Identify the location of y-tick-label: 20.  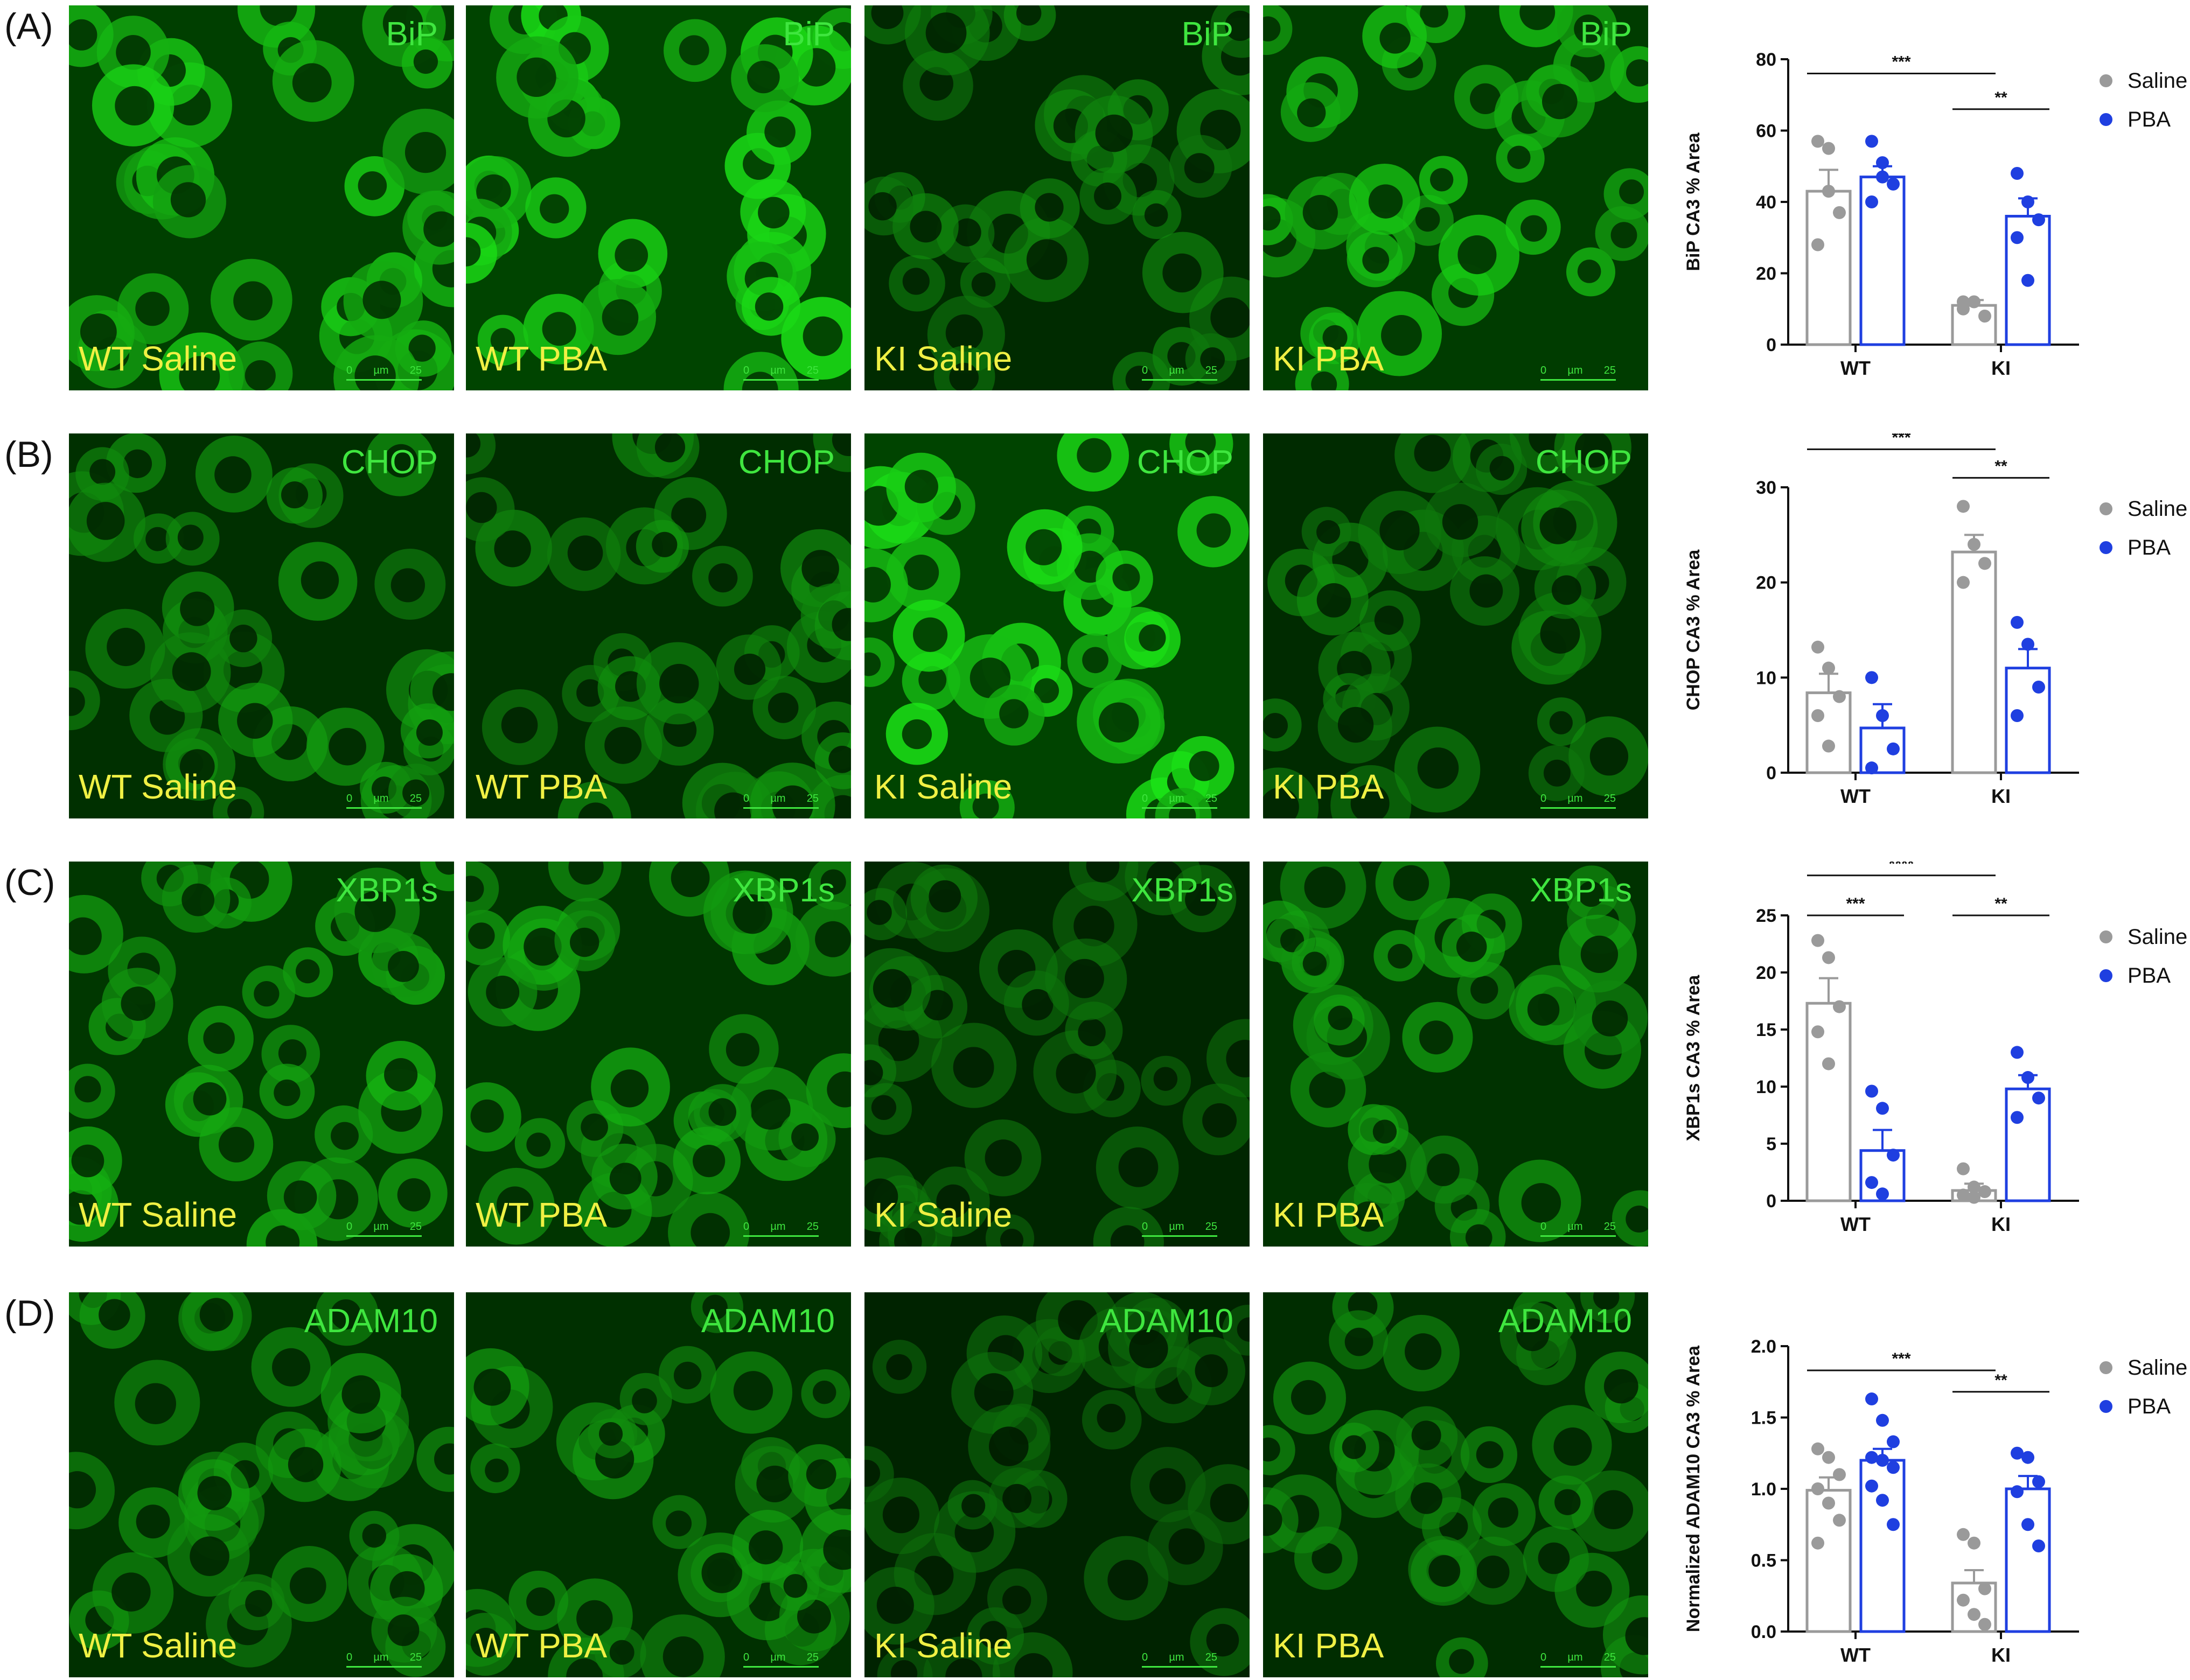
(1766, 973).